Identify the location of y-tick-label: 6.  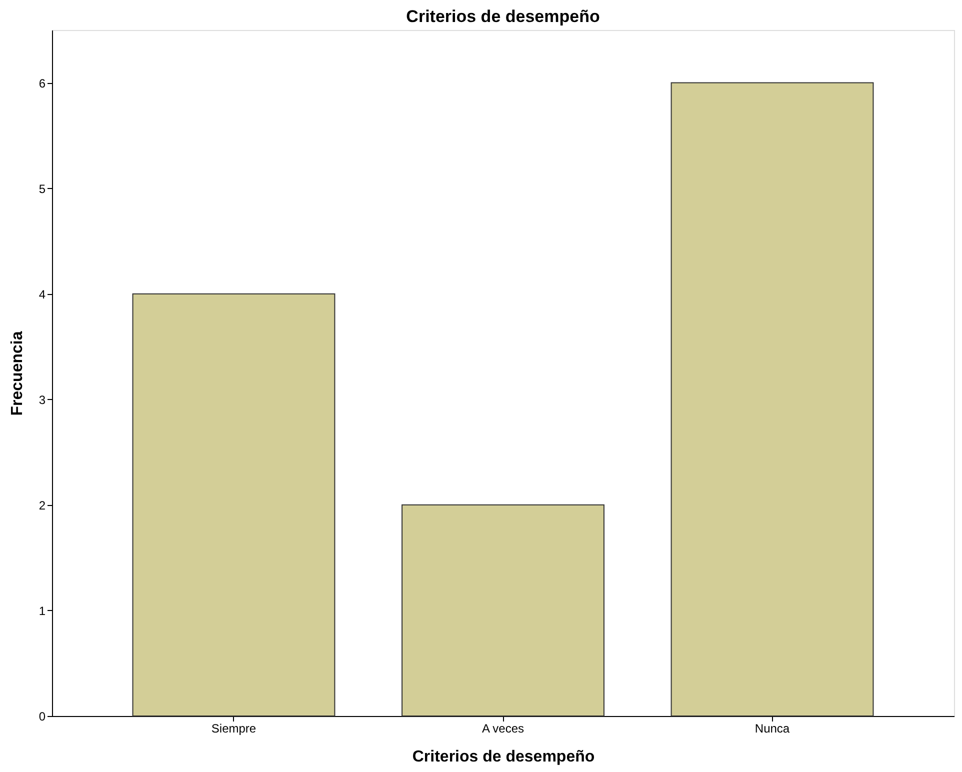
(42, 83).